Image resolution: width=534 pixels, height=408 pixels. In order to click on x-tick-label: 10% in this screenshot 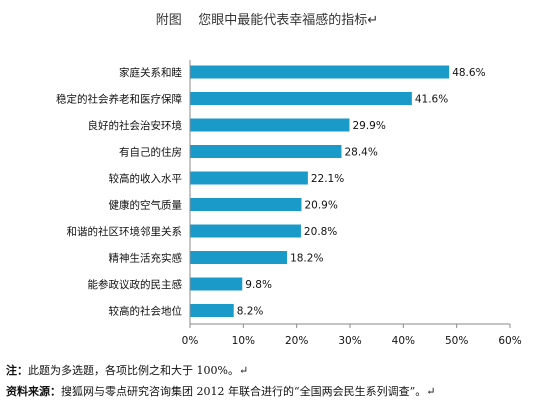, I will do `click(243, 341)`.